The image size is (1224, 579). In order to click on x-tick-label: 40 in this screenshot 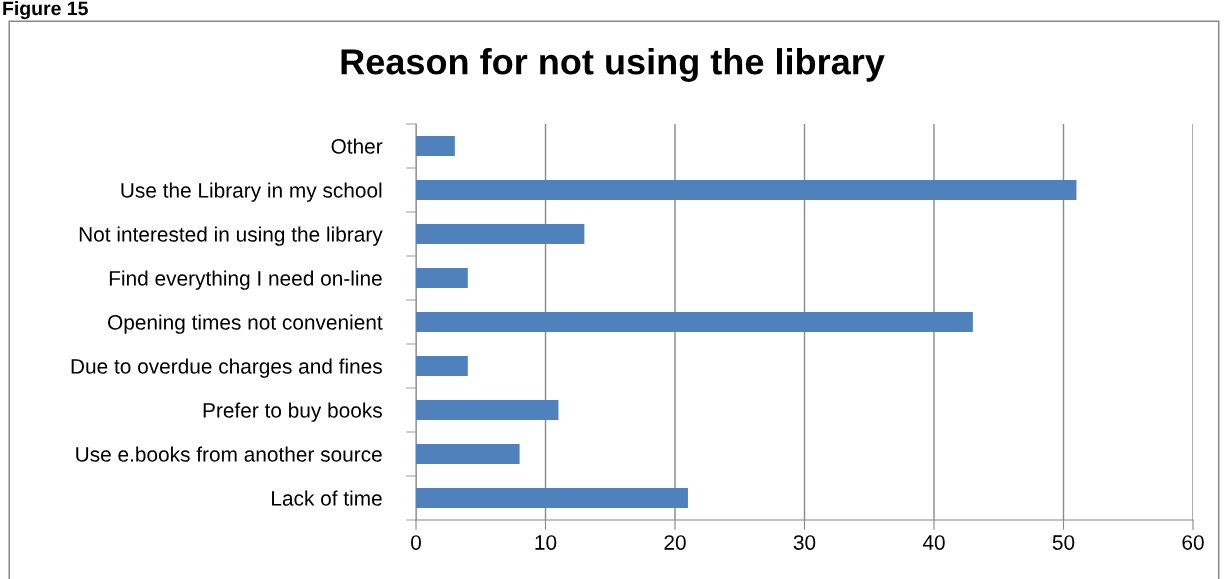, I will do `click(933, 542)`.